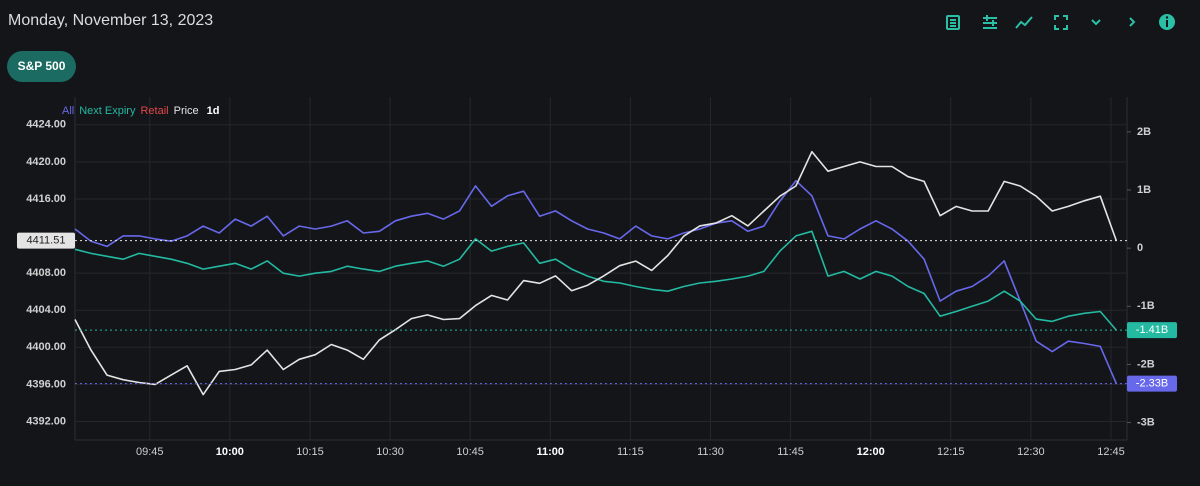 This screenshot has width=1200, height=486. Describe the element at coordinates (150, 452) in the screenshot. I see `x-tick-label: 09:45` at that location.